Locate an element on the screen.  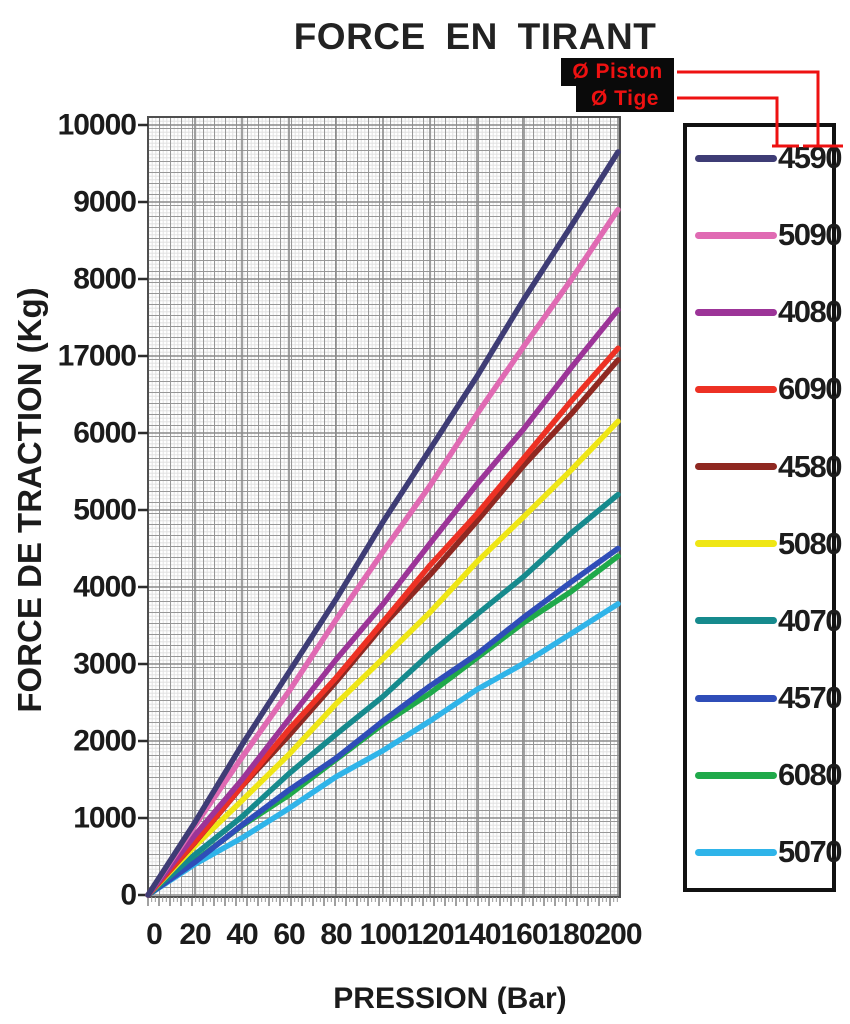
legend-item-label: 6080 is located at coordinates (810, 775).